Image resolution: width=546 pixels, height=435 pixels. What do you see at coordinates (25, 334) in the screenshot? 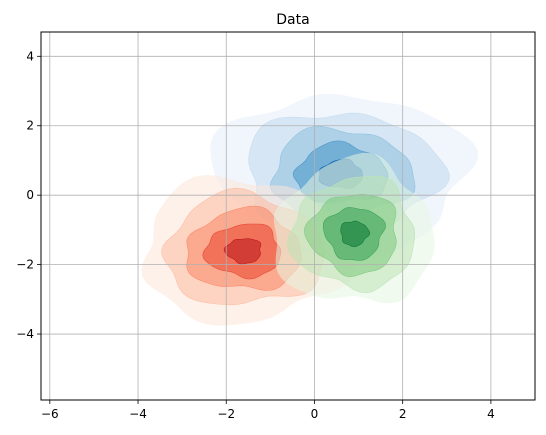
I see `y-tick-label: −4` at bounding box center [25, 334].